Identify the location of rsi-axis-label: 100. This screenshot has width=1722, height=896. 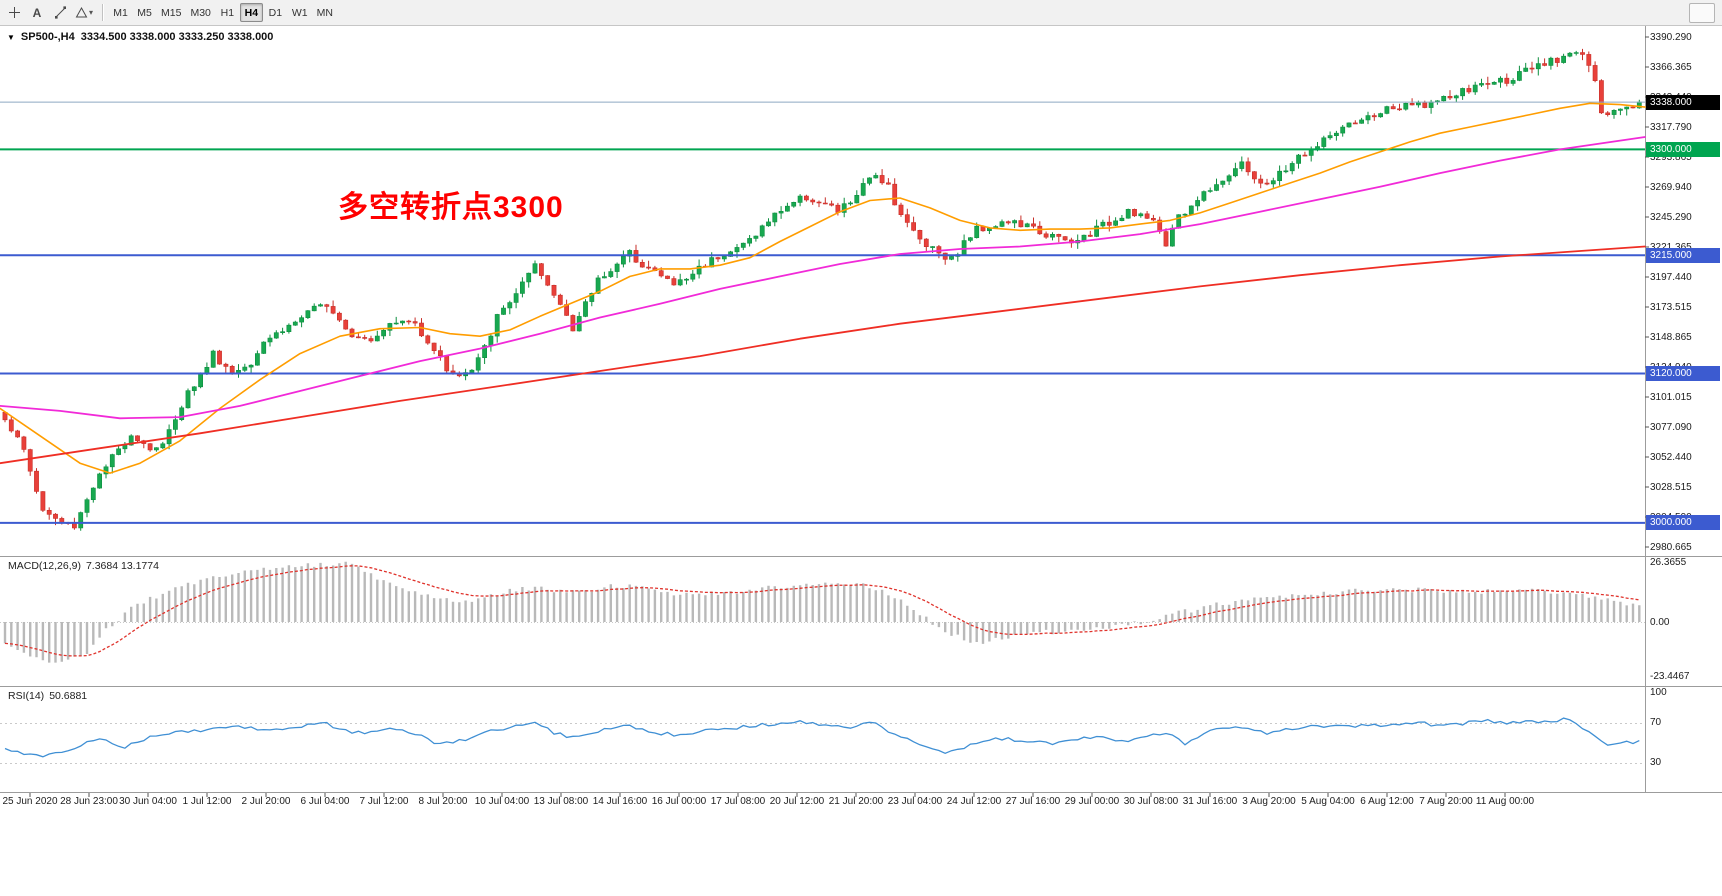
(1658, 692).